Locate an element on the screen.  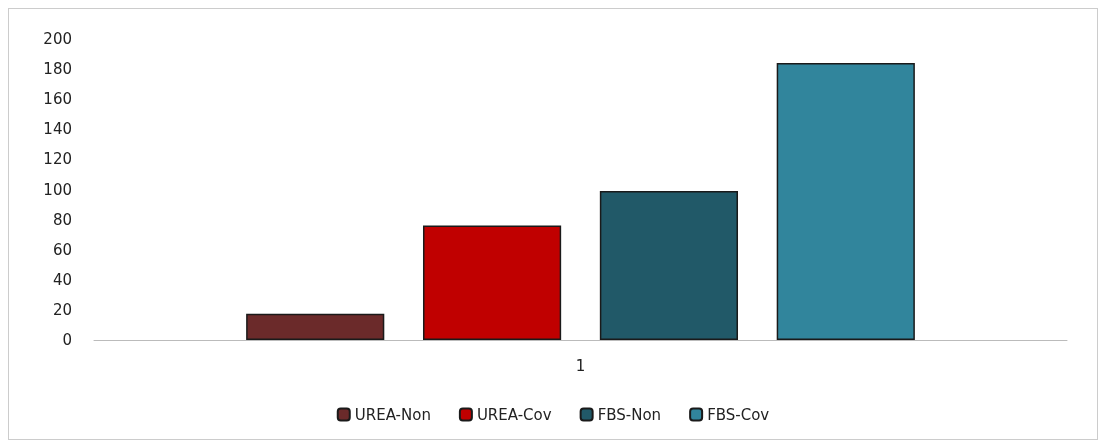
legend-label: UREA-Cov is located at coordinates (514, 414).